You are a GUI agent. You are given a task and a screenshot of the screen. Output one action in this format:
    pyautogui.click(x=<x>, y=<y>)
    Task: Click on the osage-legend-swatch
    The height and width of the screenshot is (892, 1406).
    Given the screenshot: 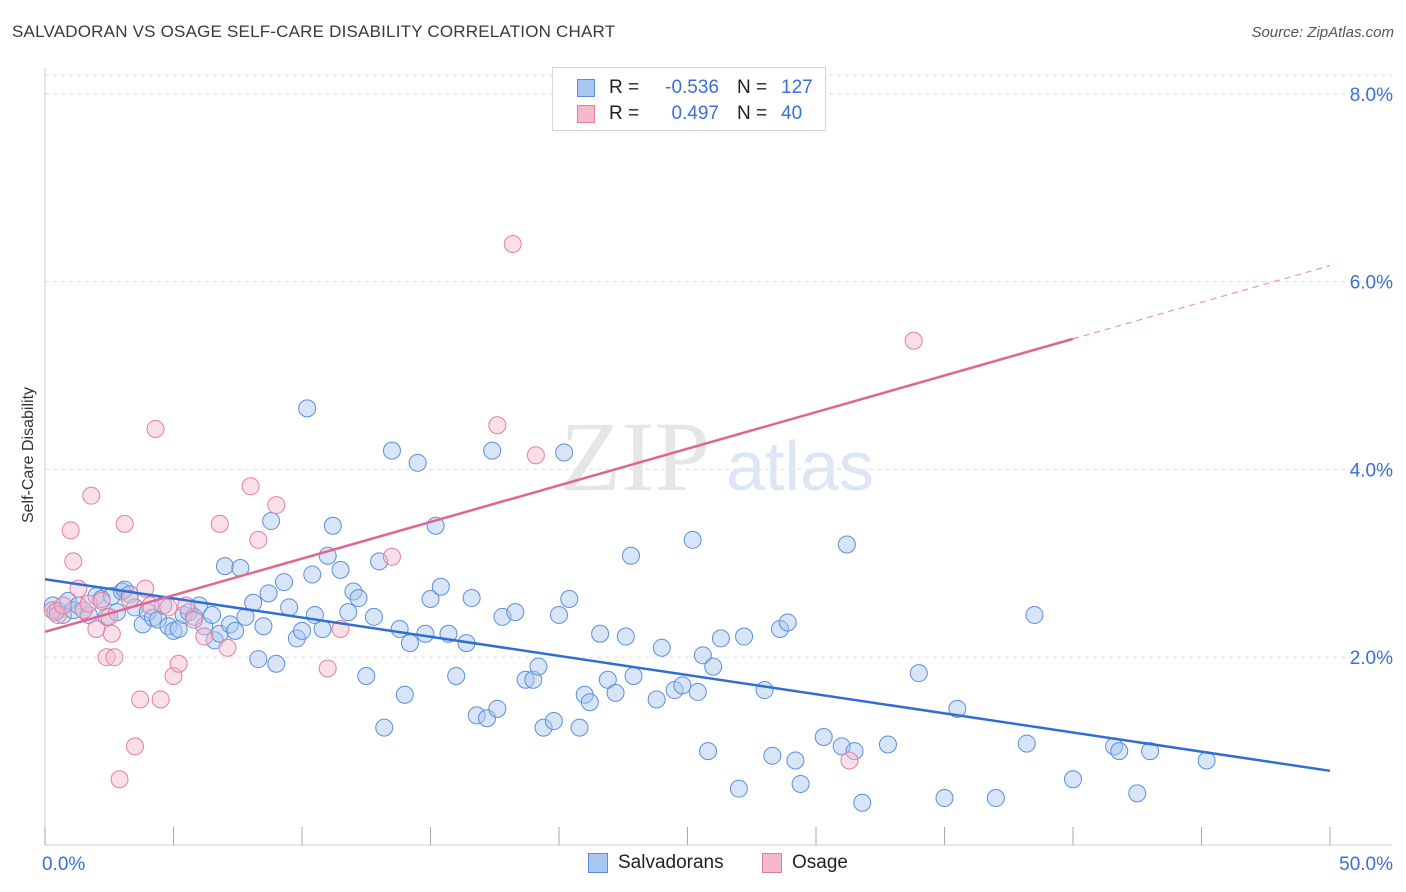 What is the action you would take?
    pyautogui.click(x=772, y=863)
    